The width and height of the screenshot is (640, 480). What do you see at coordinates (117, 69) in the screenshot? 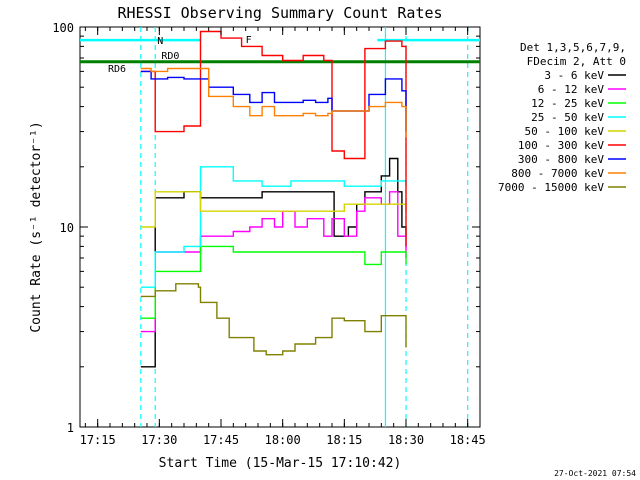
I see `annotation-rd6: RD6` at bounding box center [117, 69].